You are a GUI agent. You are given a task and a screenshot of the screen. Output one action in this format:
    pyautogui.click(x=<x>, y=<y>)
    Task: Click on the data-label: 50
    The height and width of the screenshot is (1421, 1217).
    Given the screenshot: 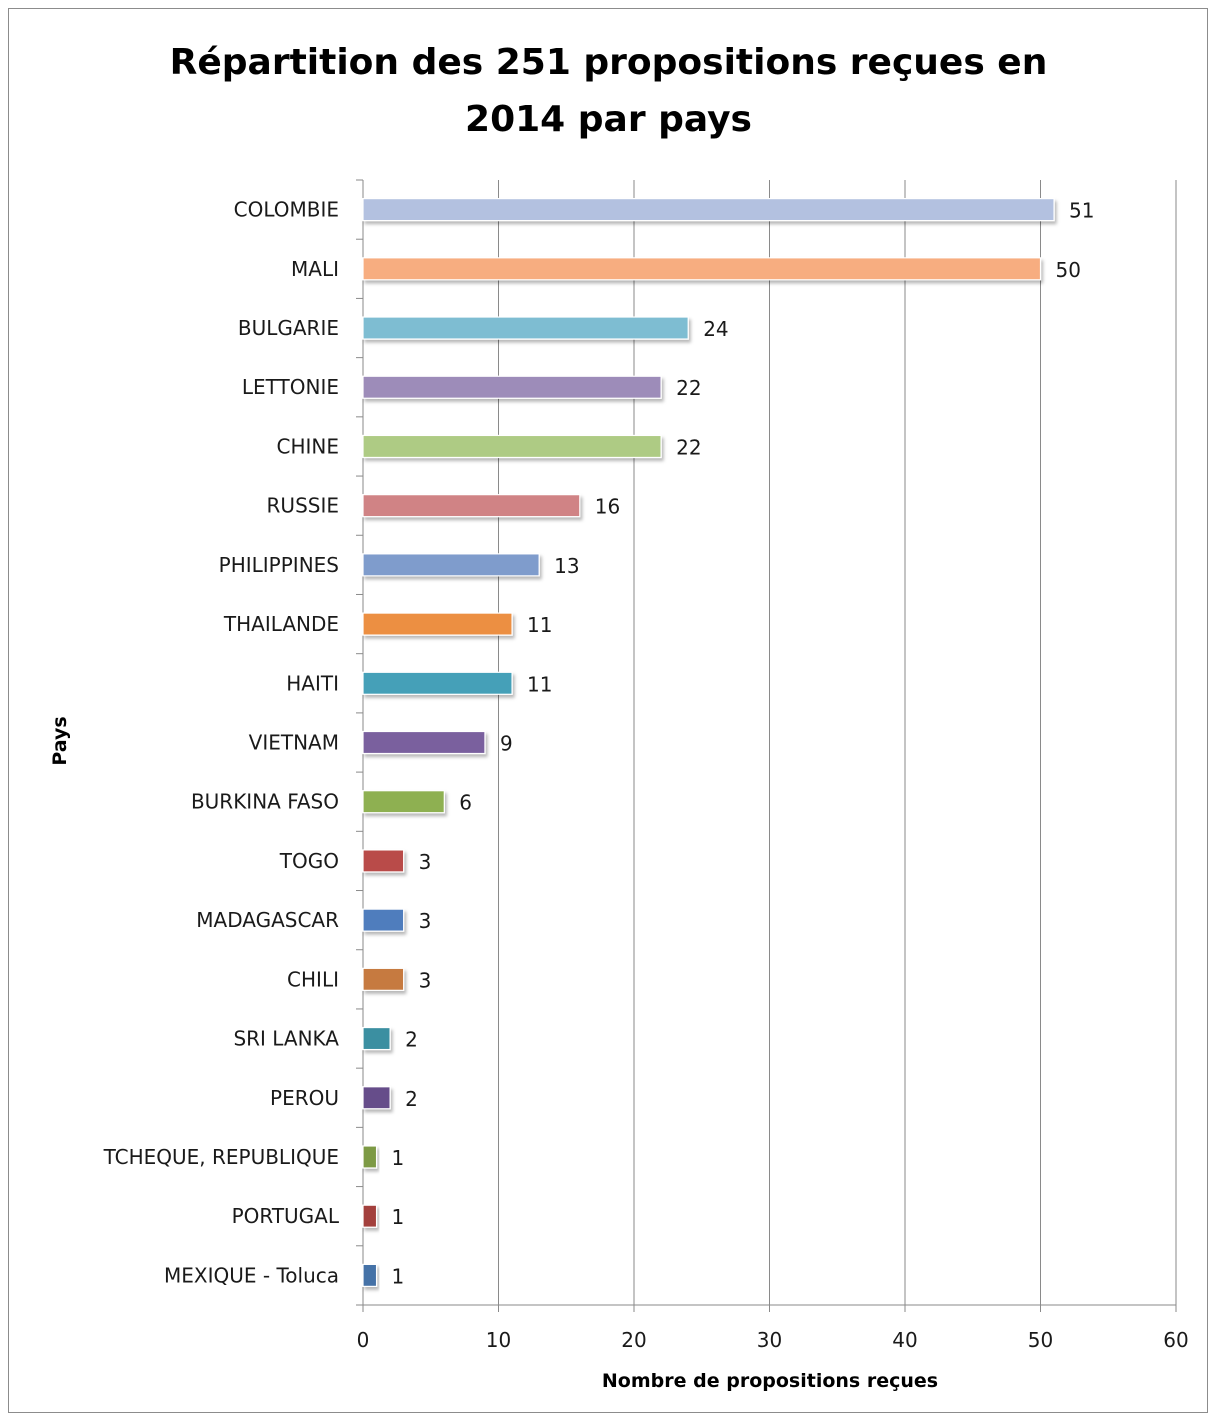 What is the action you would take?
    pyautogui.click(x=1068, y=270)
    